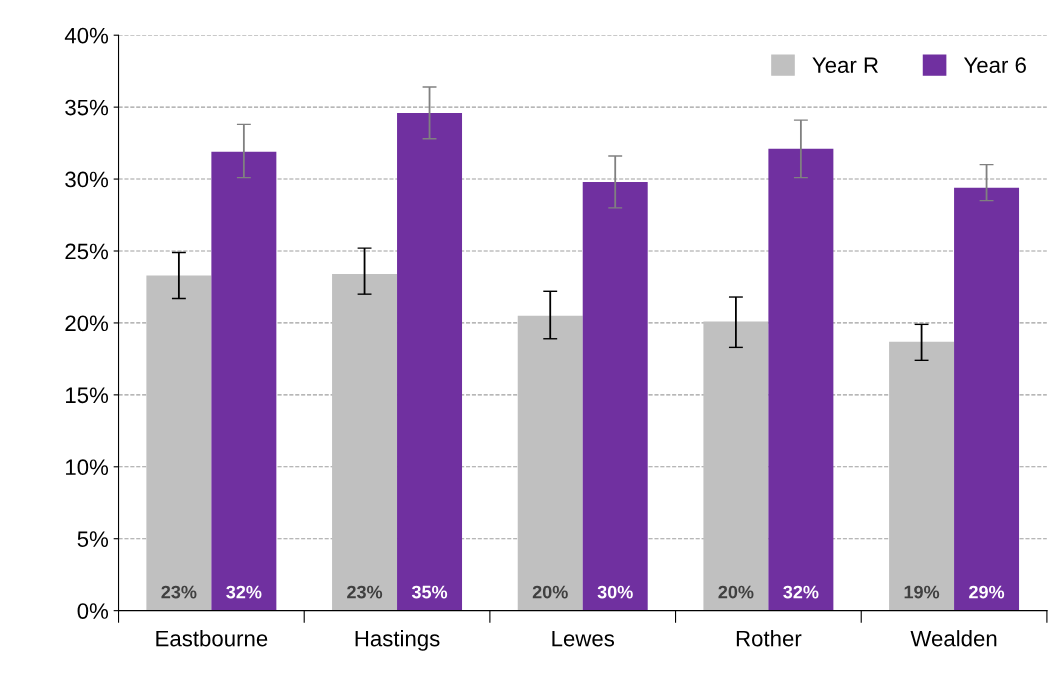 This screenshot has width=1049, height=677. I want to click on data-label: 35%, so click(429, 592).